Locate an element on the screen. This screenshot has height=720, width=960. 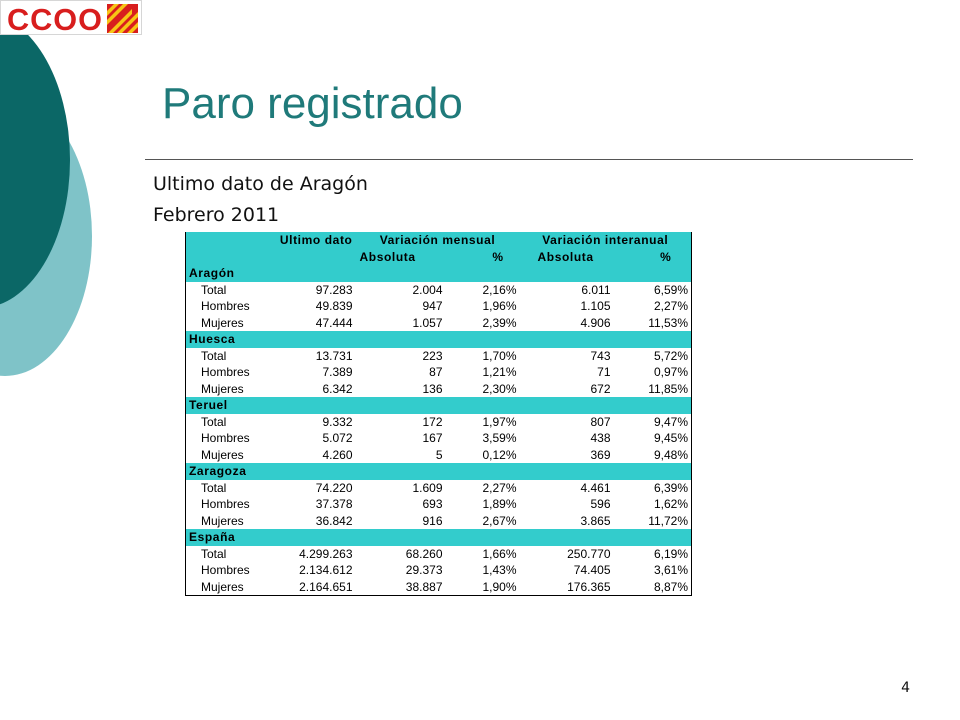
cell-vi-abs: 4.461 is located at coordinates (566, 487).